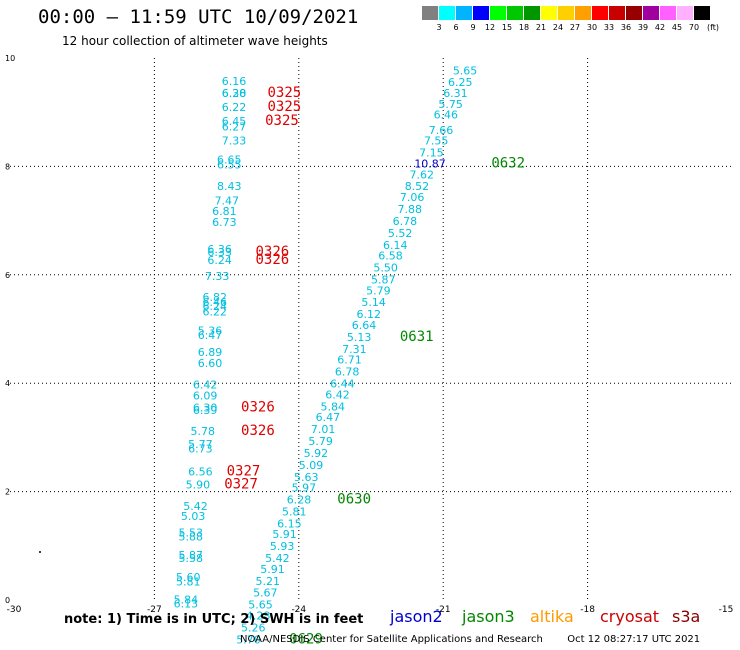 The image size is (740, 650). Describe the element at coordinates (210, 335) in the screenshot. I see `data-point-value: 6.47` at that location.